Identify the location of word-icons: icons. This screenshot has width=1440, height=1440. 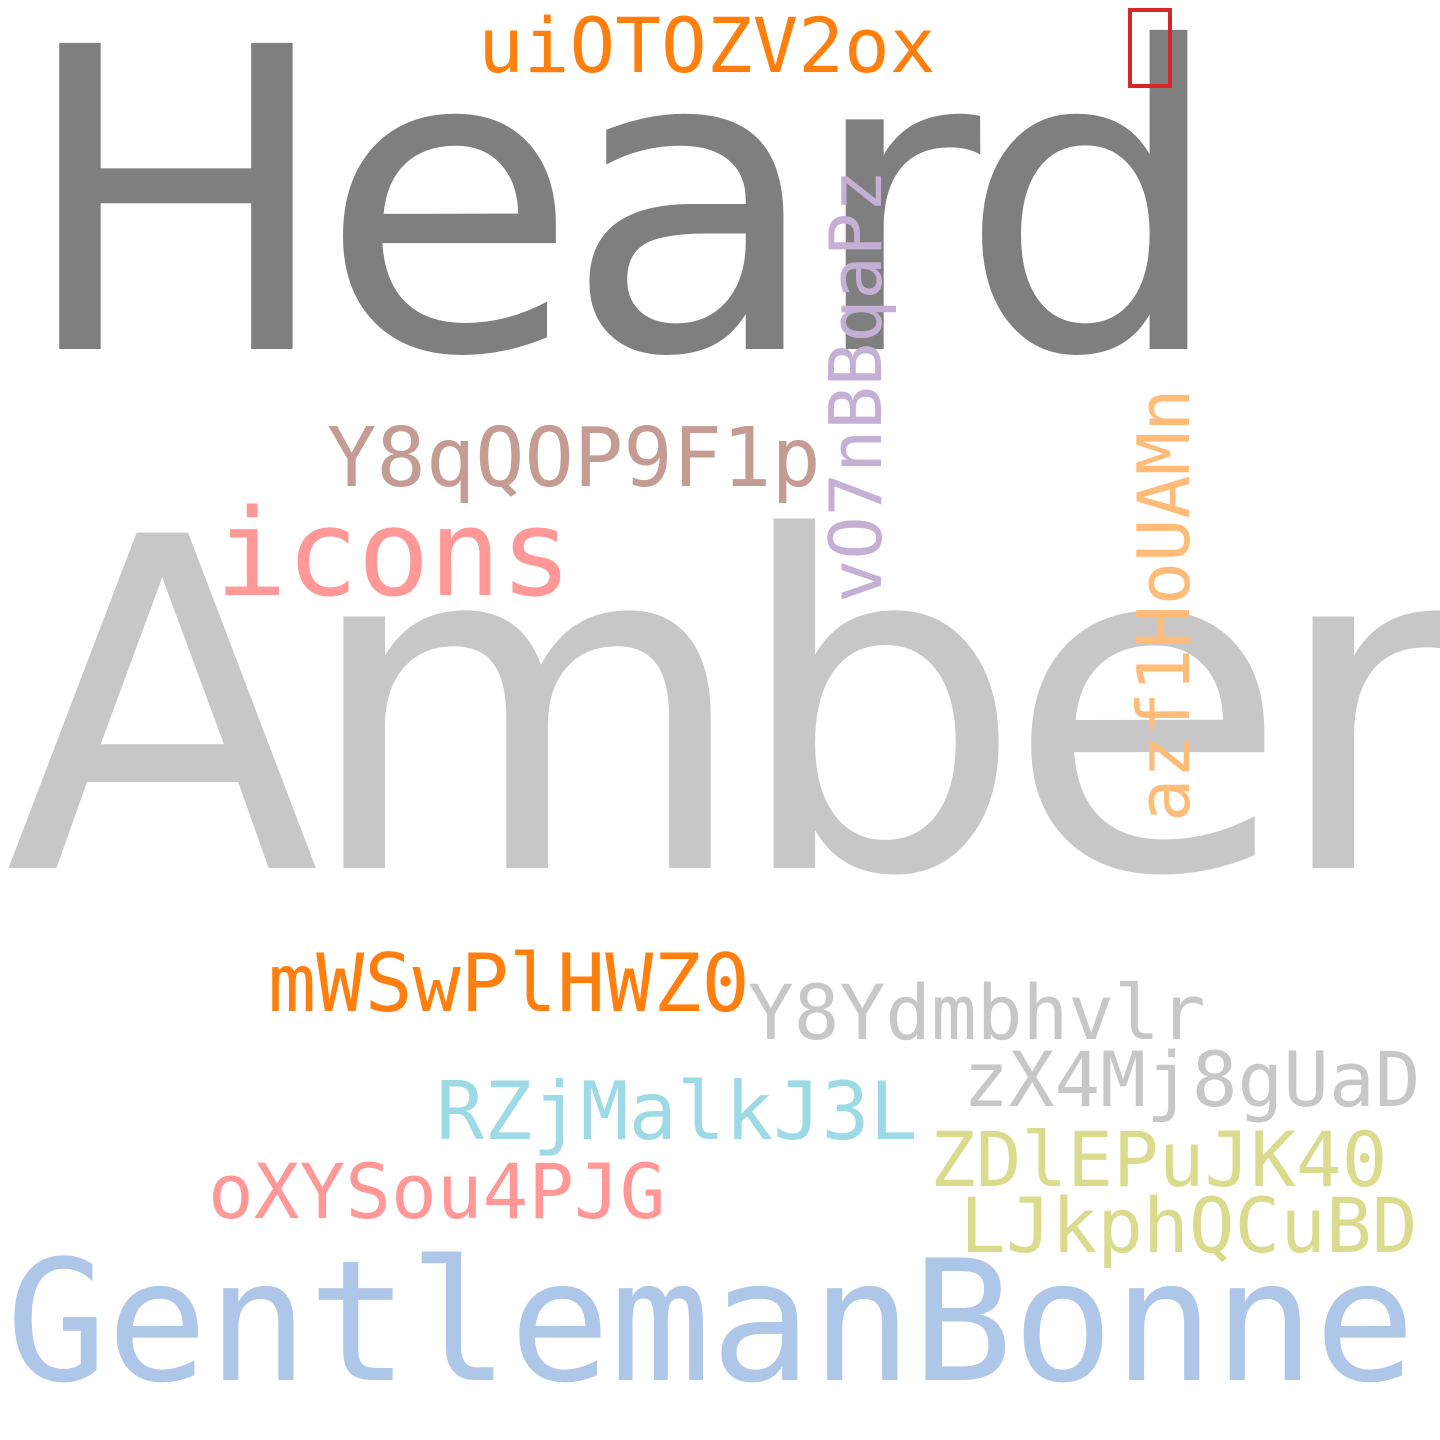
(393, 554).